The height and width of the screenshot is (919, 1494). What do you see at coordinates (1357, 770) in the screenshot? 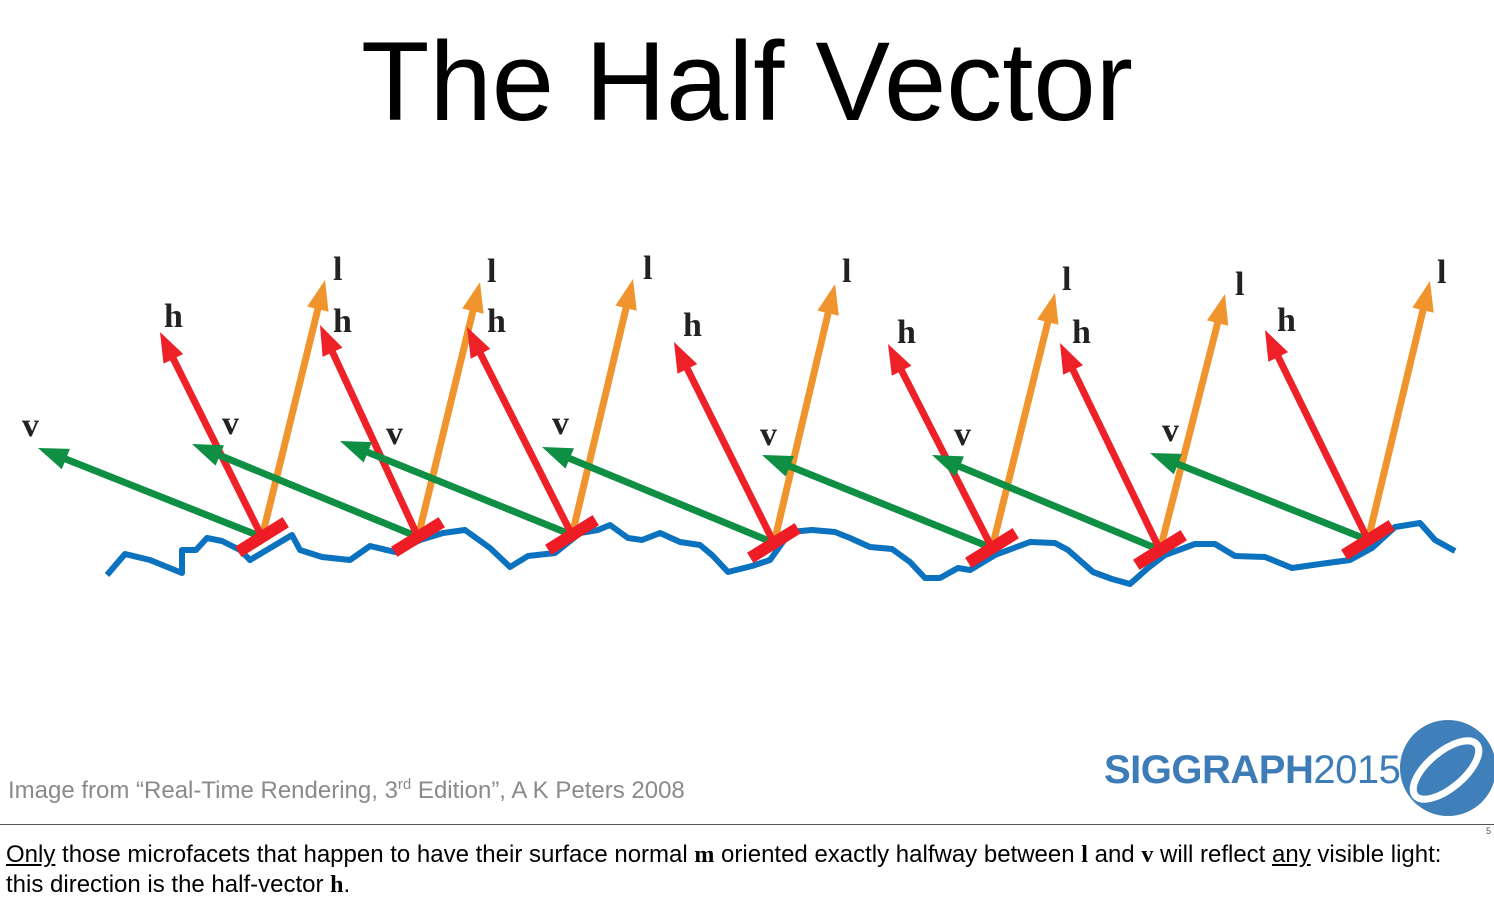
I see `logo-year: 2015` at bounding box center [1357, 770].